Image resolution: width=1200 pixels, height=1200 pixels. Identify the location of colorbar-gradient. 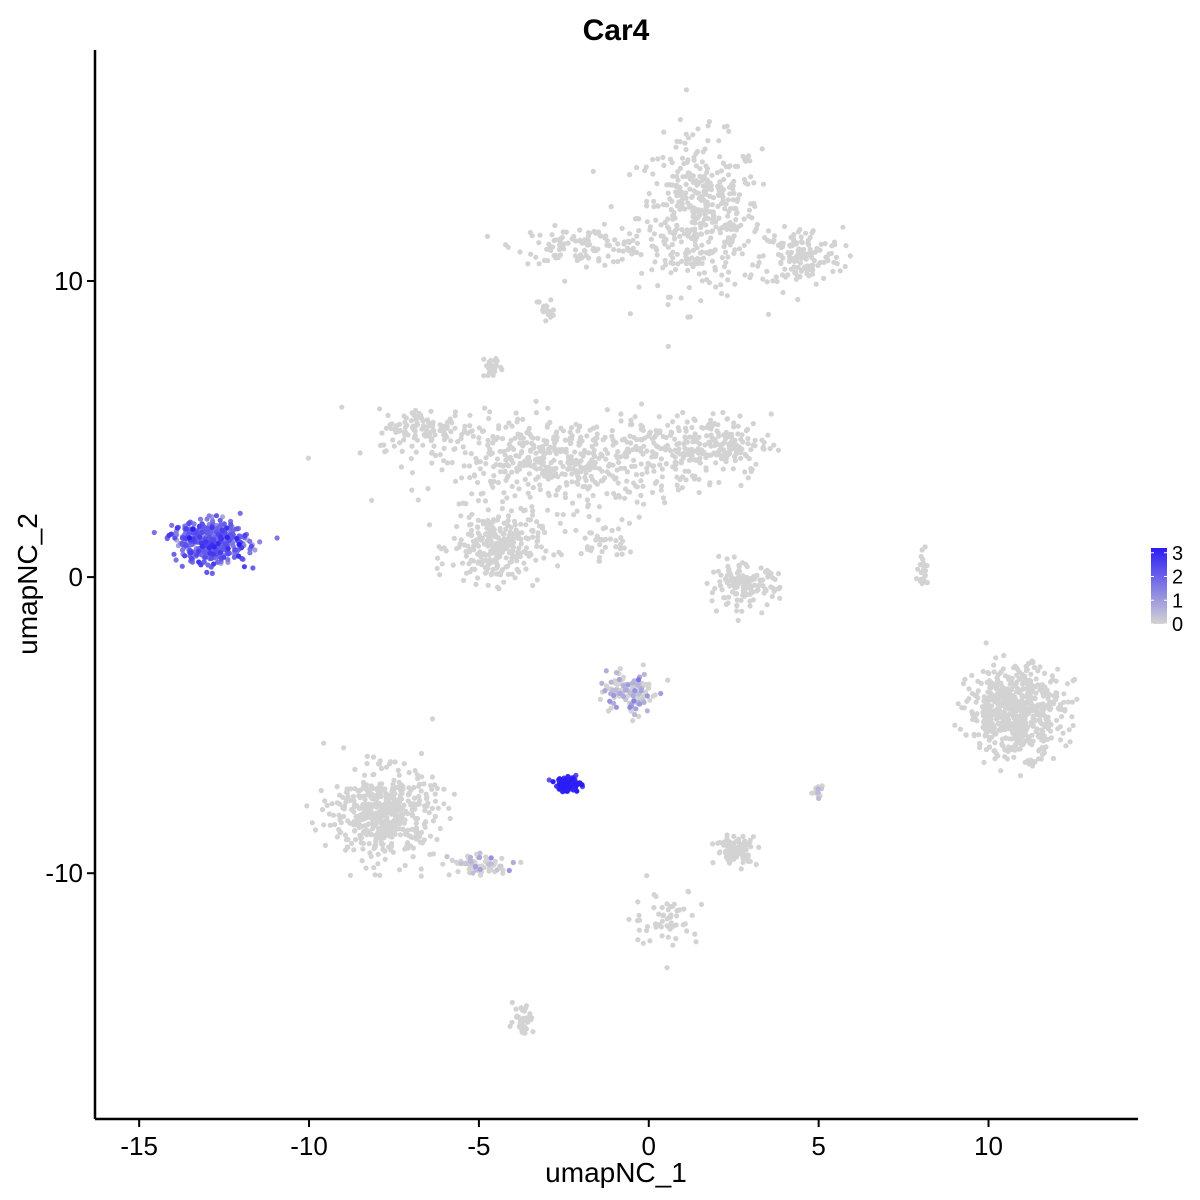
(1159, 586).